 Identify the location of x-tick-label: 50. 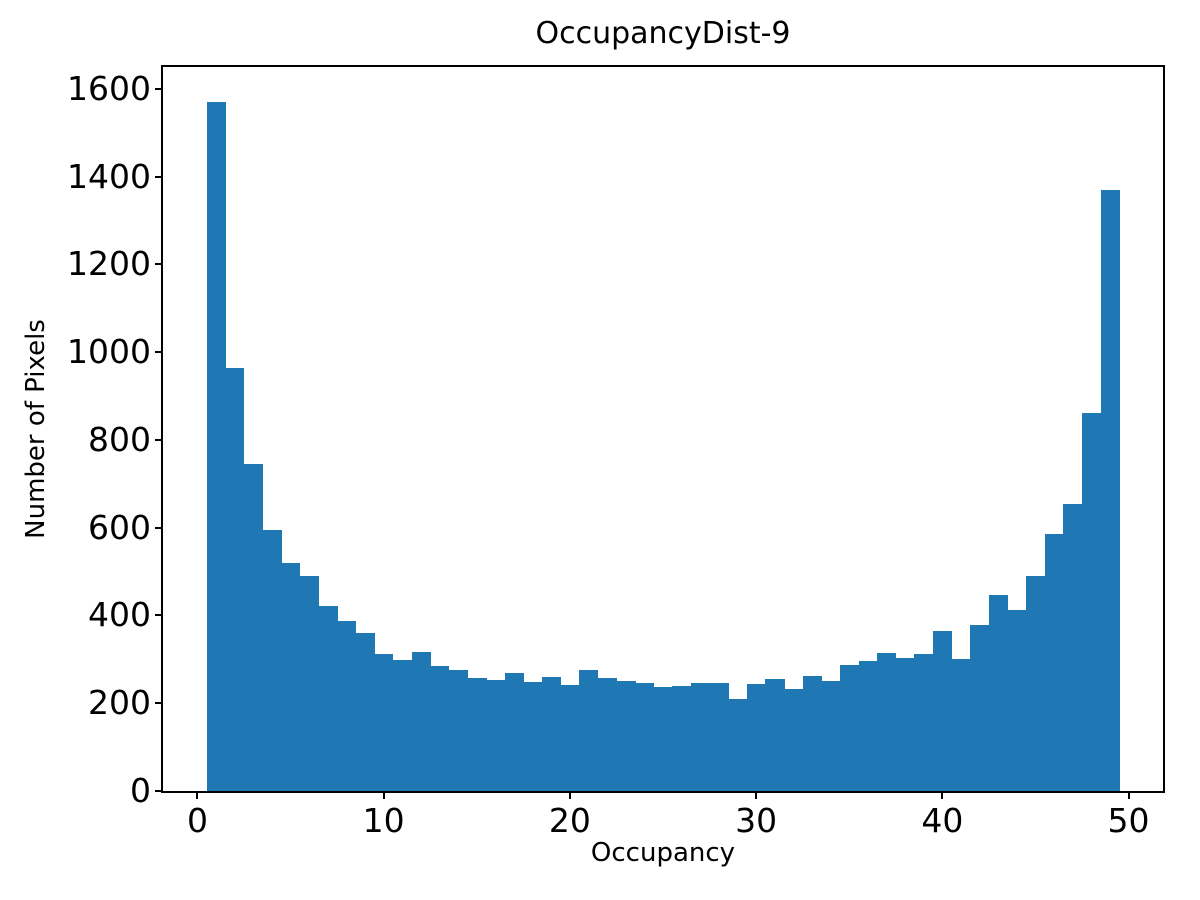
(1128, 820).